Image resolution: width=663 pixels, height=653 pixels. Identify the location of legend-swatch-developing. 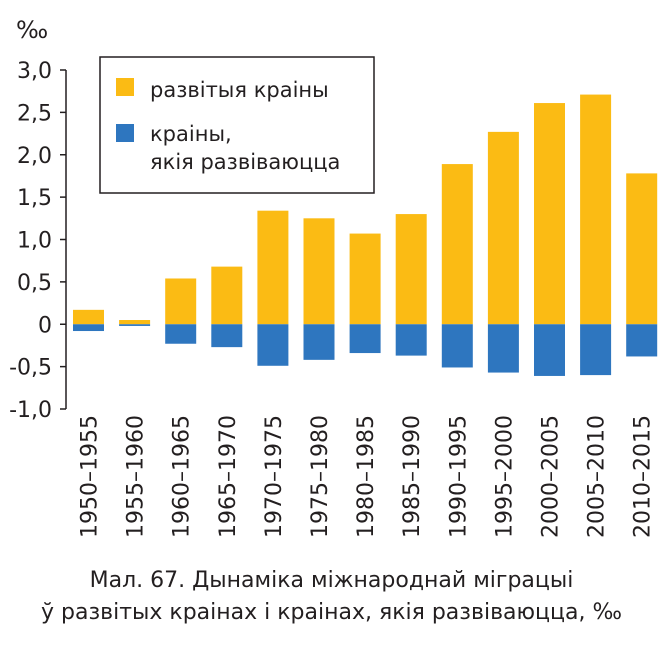
(125, 133).